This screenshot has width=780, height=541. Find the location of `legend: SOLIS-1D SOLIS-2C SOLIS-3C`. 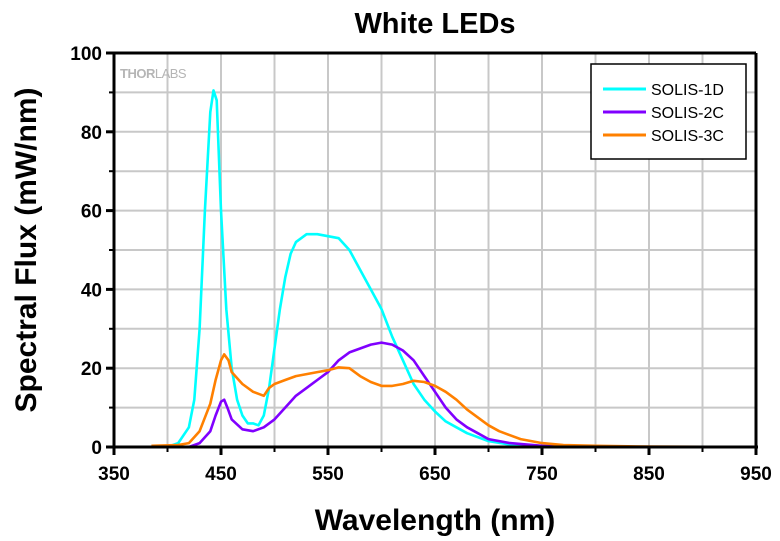

legend: SOLIS-1D SOLIS-2C SOLIS-3C is located at coordinates (668, 111).